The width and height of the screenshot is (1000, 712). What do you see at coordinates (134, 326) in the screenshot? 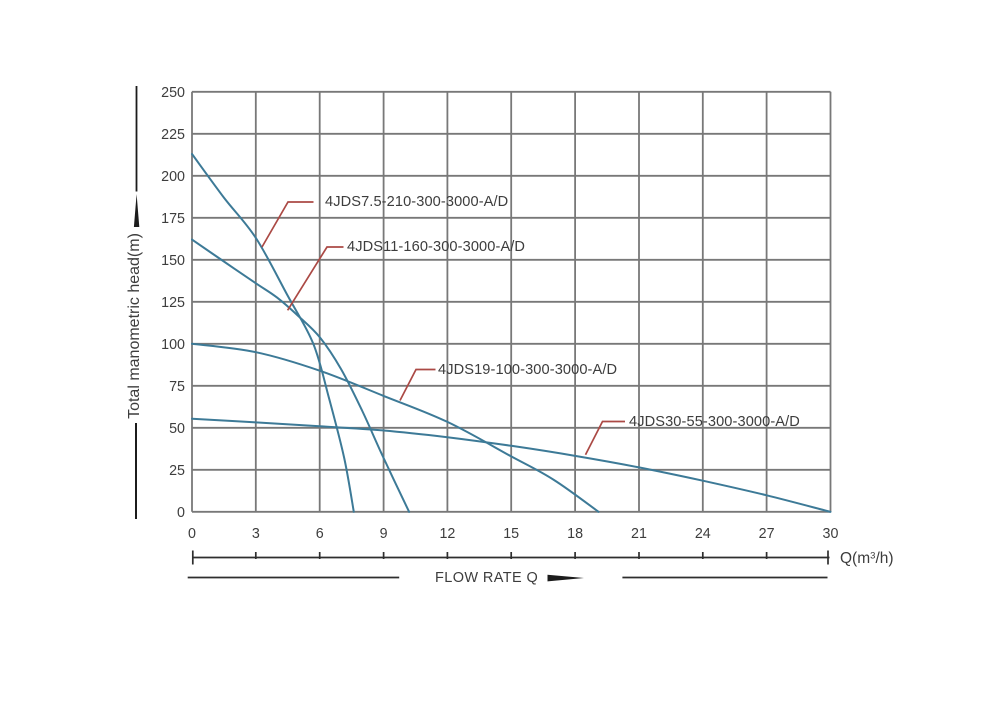
I see `svg-text: Total manometric head(m)` at bounding box center [134, 326].